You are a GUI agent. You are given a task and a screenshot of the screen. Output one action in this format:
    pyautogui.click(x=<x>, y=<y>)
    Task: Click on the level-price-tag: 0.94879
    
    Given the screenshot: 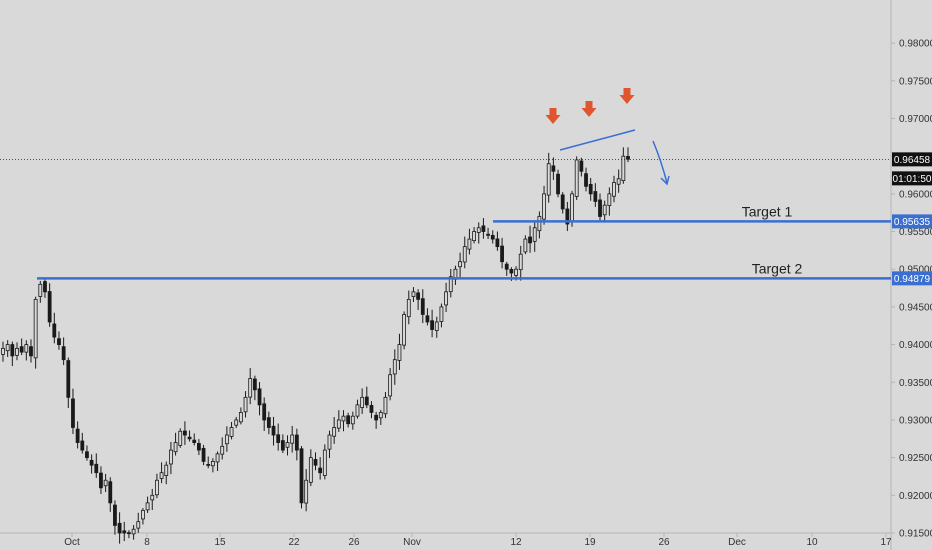 What is the action you would take?
    pyautogui.click(x=912, y=278)
    